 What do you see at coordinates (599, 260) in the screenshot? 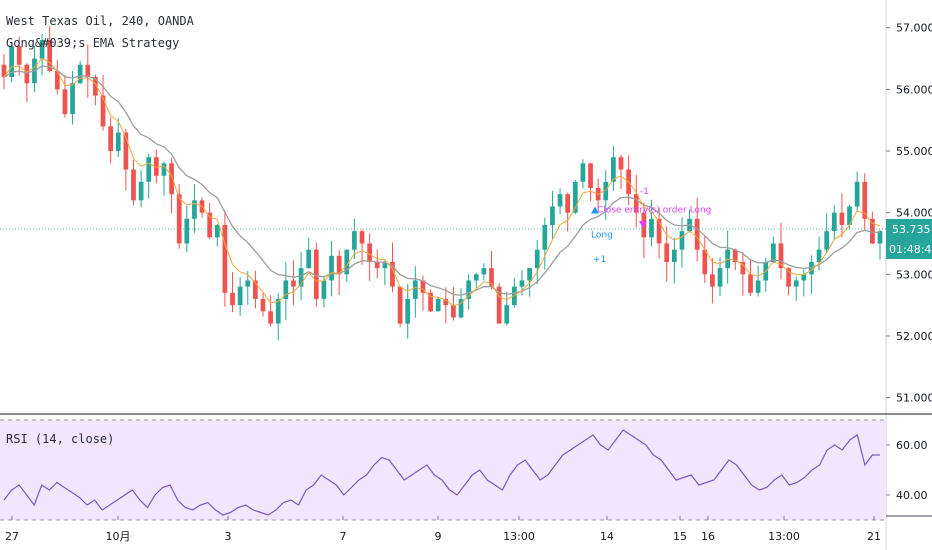
I see `long-entry-qty: +1` at bounding box center [599, 260].